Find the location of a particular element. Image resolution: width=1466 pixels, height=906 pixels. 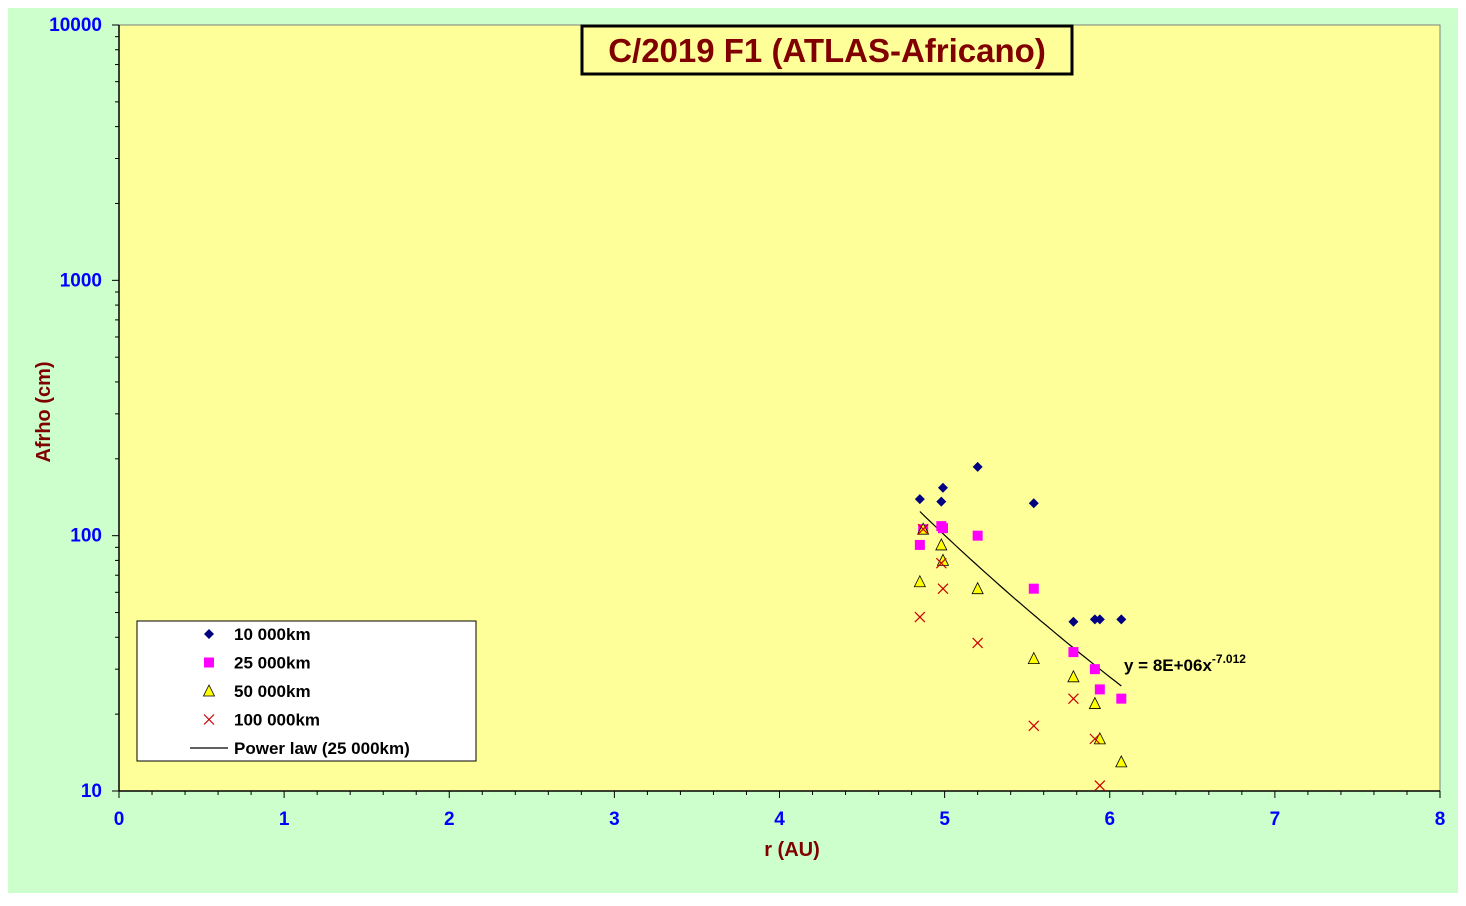

chart-title: C/2019 F1 (ATLAS-Africano) is located at coordinates (827, 50).